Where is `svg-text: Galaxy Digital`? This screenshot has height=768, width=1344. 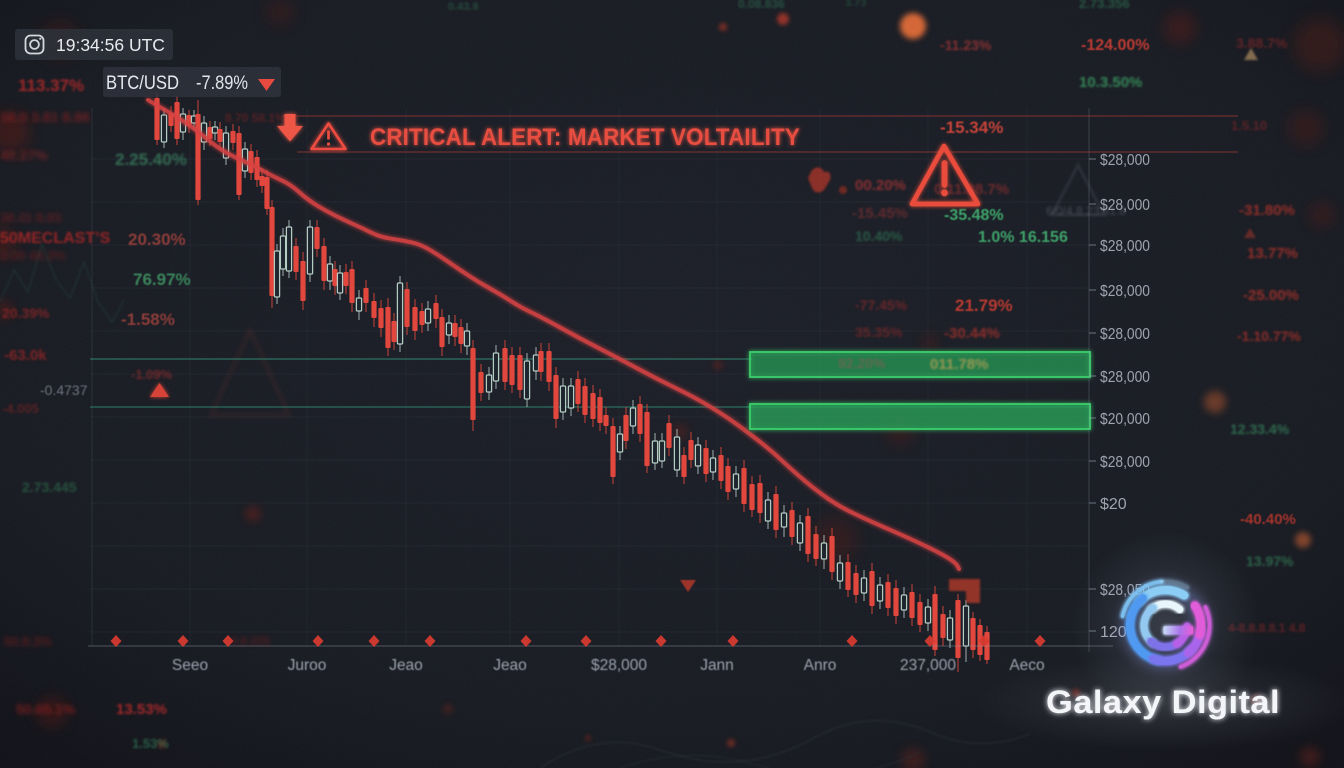 svg-text: Galaxy Digital is located at coordinates (1163, 702).